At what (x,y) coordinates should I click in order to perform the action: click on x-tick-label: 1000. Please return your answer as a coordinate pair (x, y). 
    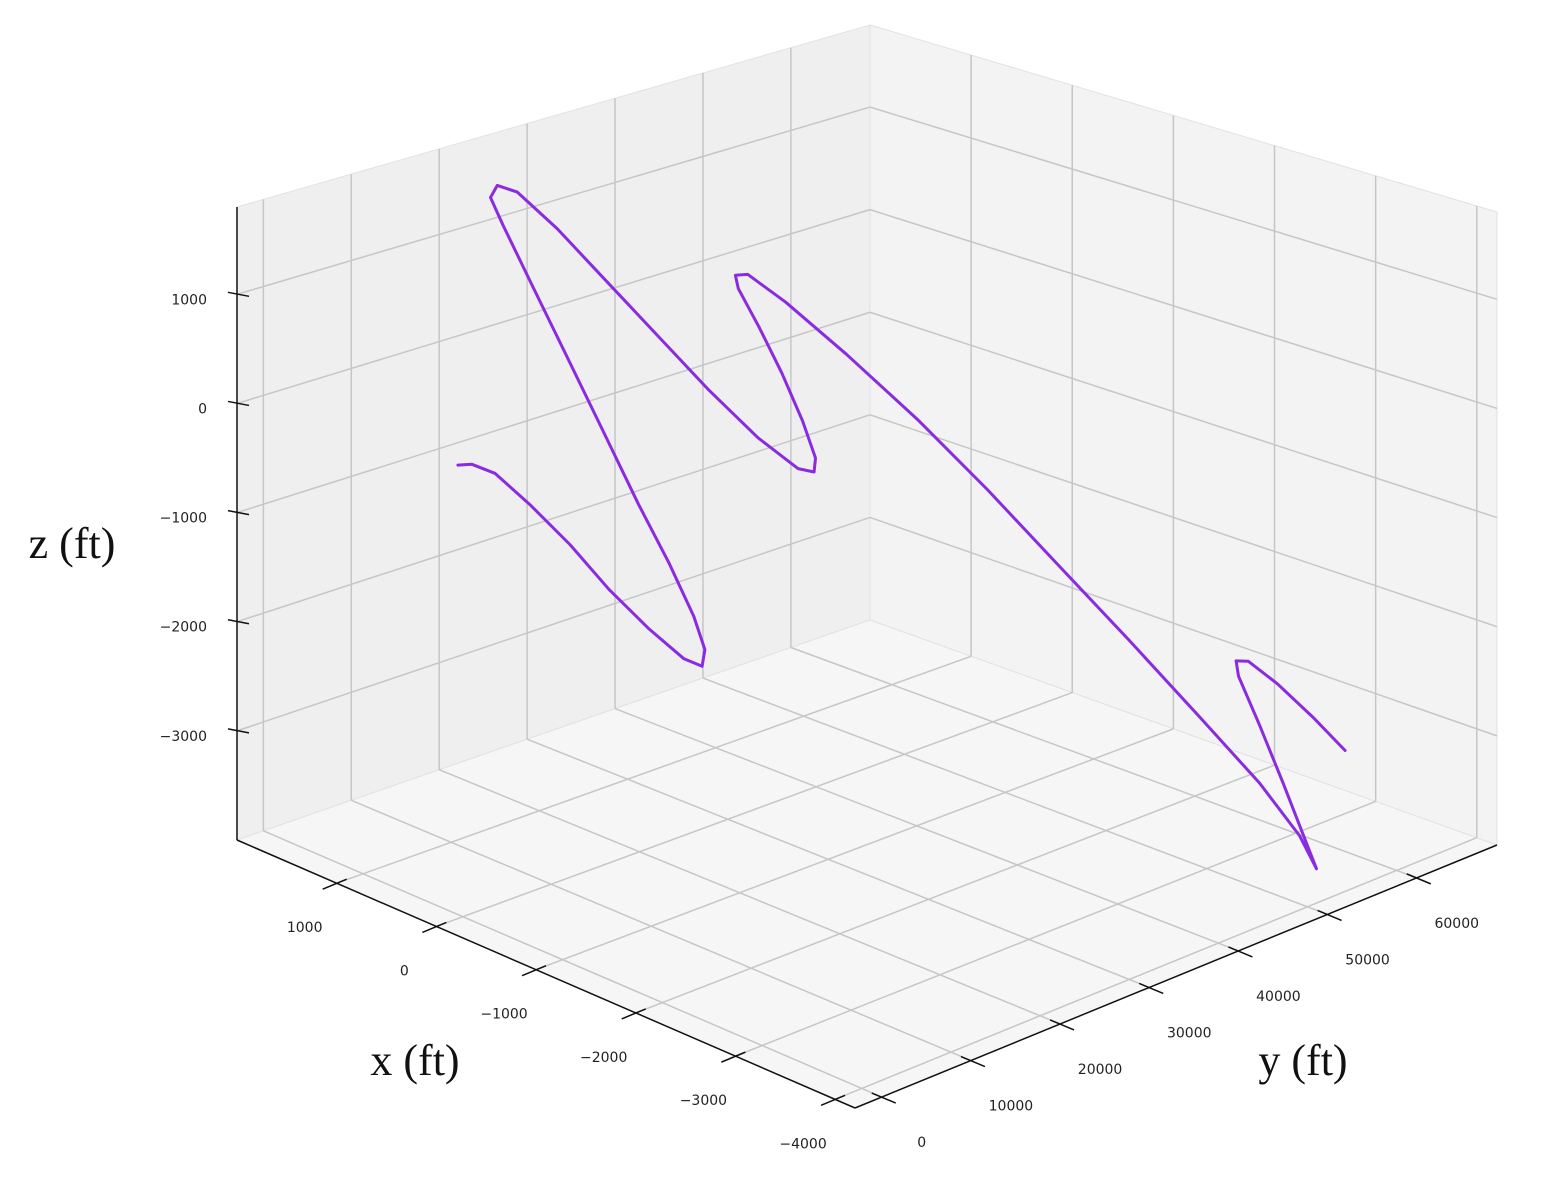
    Looking at the image, I should click on (305, 928).